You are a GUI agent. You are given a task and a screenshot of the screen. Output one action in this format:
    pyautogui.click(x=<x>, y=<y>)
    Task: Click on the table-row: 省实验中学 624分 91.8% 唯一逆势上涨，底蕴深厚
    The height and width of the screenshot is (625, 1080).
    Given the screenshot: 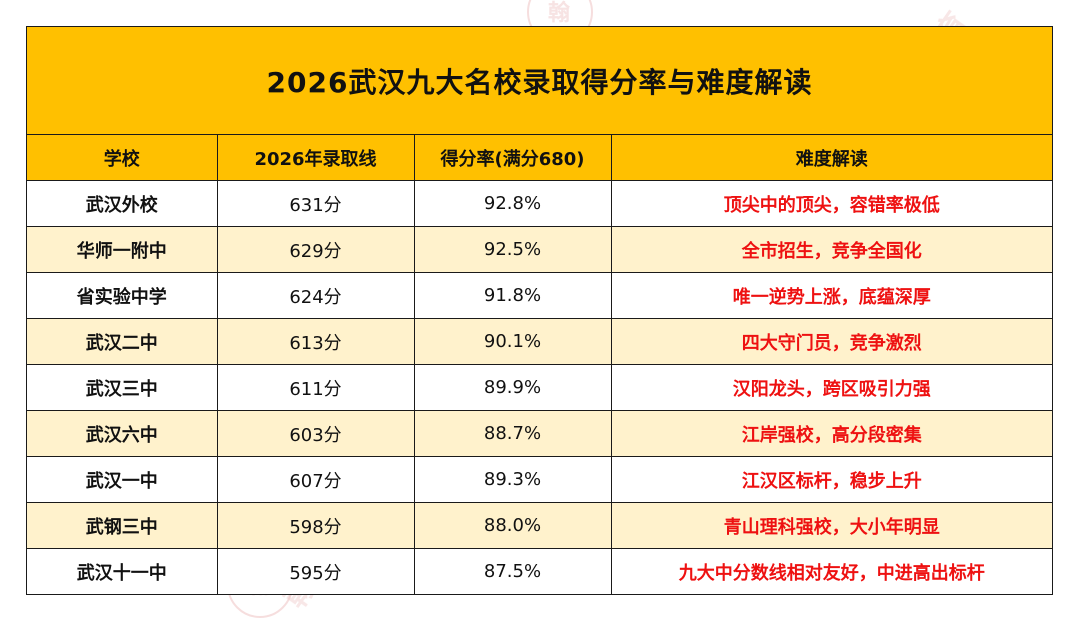 What is the action you would take?
    pyautogui.click(x=539, y=295)
    